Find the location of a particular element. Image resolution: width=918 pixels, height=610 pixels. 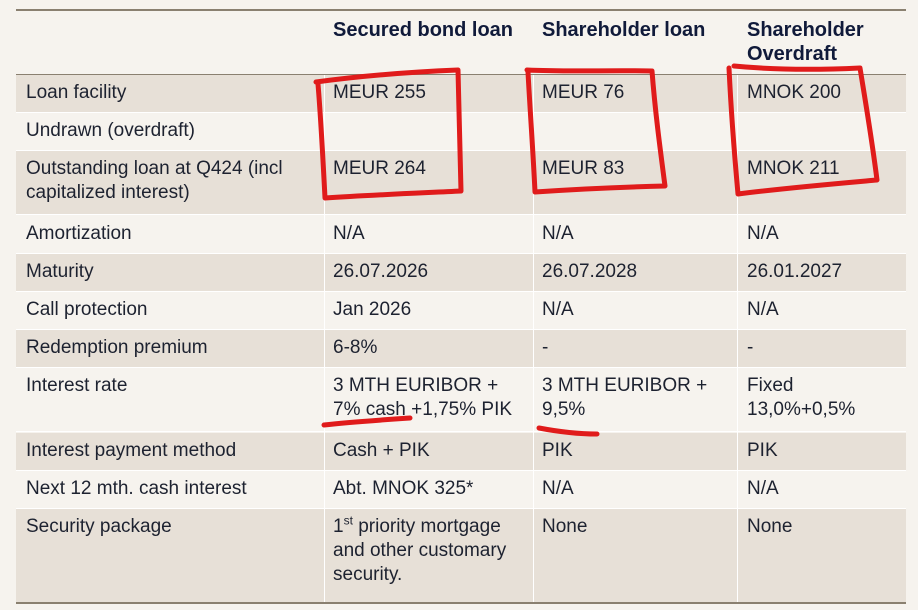

cell-shareholder: MEUR 76 is located at coordinates (583, 92).